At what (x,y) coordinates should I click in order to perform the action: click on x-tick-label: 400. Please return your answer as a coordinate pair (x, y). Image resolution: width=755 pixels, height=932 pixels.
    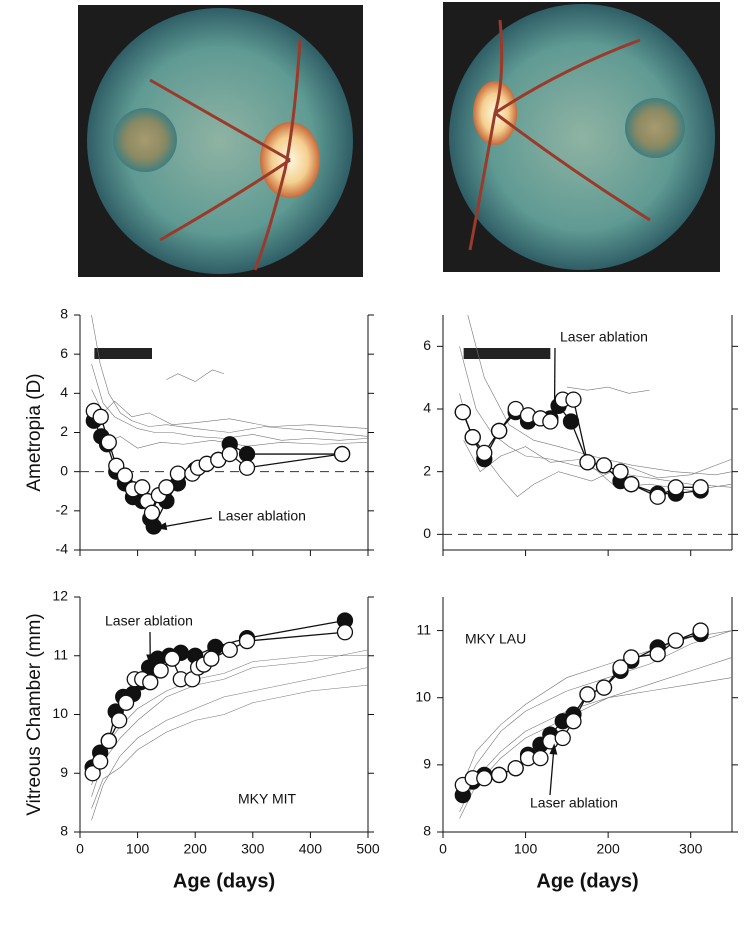
    Looking at the image, I should click on (311, 849).